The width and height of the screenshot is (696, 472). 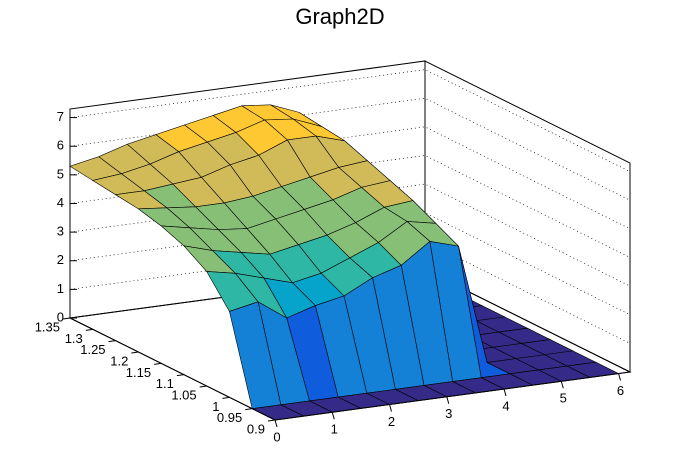 I want to click on y-tick-label: 1, so click(x=215, y=406).